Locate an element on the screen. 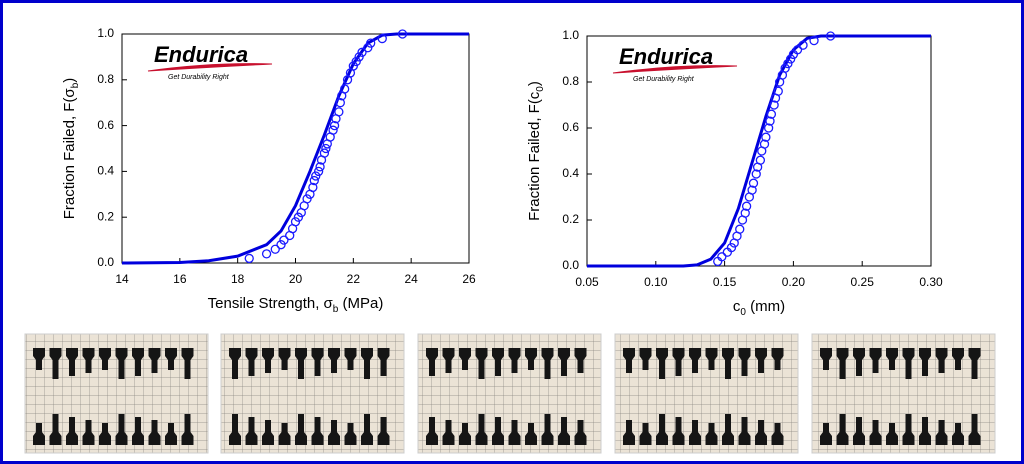 The width and height of the screenshot is (1024, 464). y-tick-label: 0.2 is located at coordinates (105, 216).